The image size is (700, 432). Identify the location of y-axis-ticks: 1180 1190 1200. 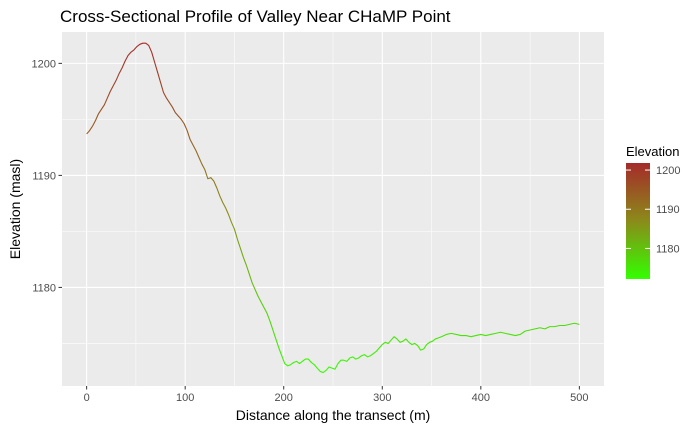
(47, 176).